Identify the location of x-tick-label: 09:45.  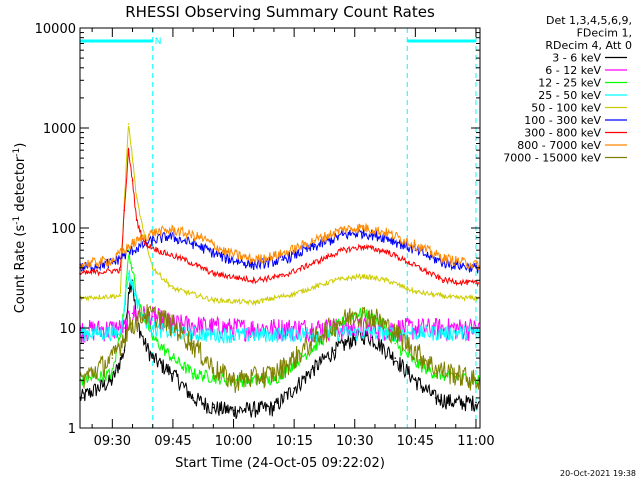
(172, 441).